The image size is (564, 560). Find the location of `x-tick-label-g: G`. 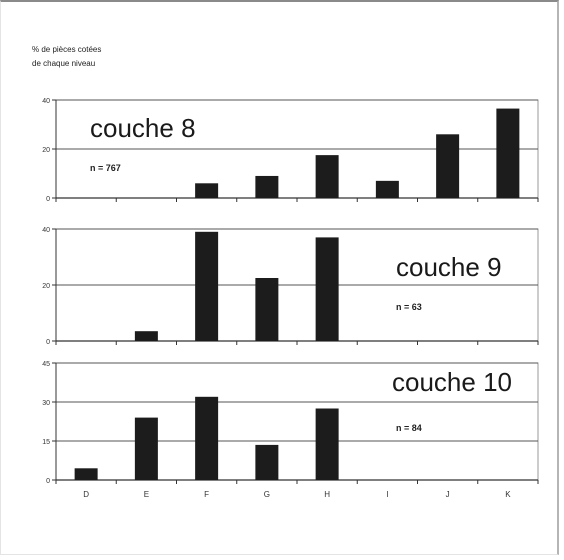

x-tick-label-g: G is located at coordinates (267, 494).